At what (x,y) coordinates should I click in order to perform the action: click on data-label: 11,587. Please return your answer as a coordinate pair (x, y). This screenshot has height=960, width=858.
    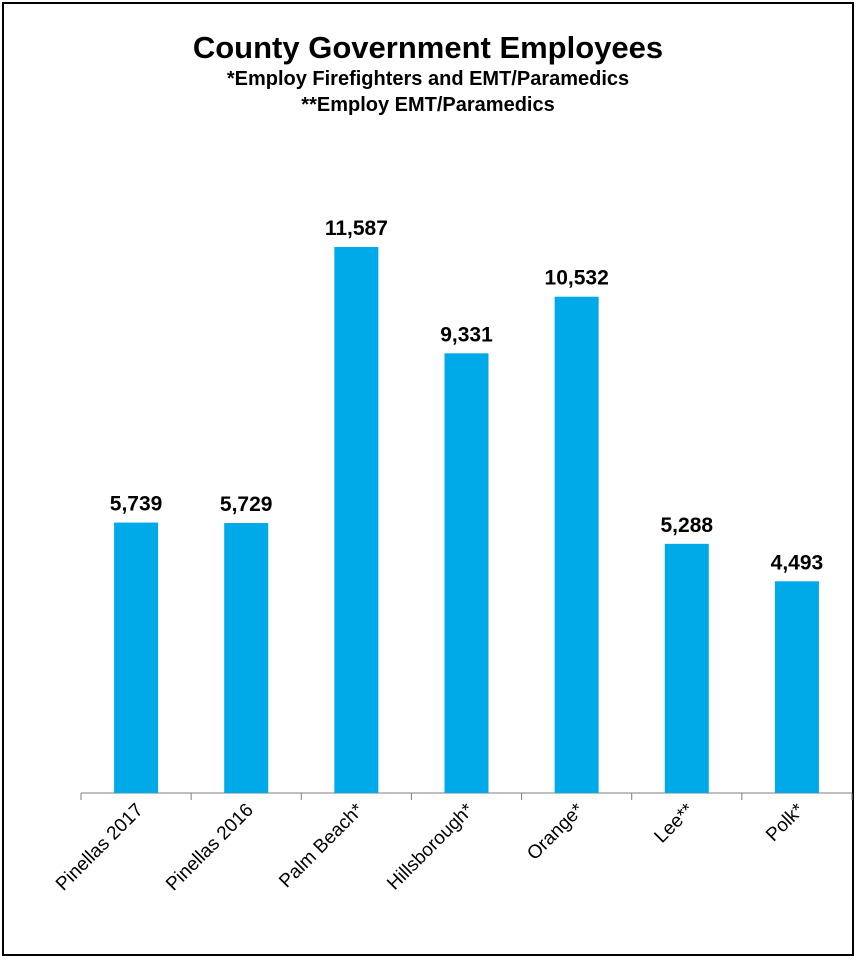
    Looking at the image, I should click on (356, 228).